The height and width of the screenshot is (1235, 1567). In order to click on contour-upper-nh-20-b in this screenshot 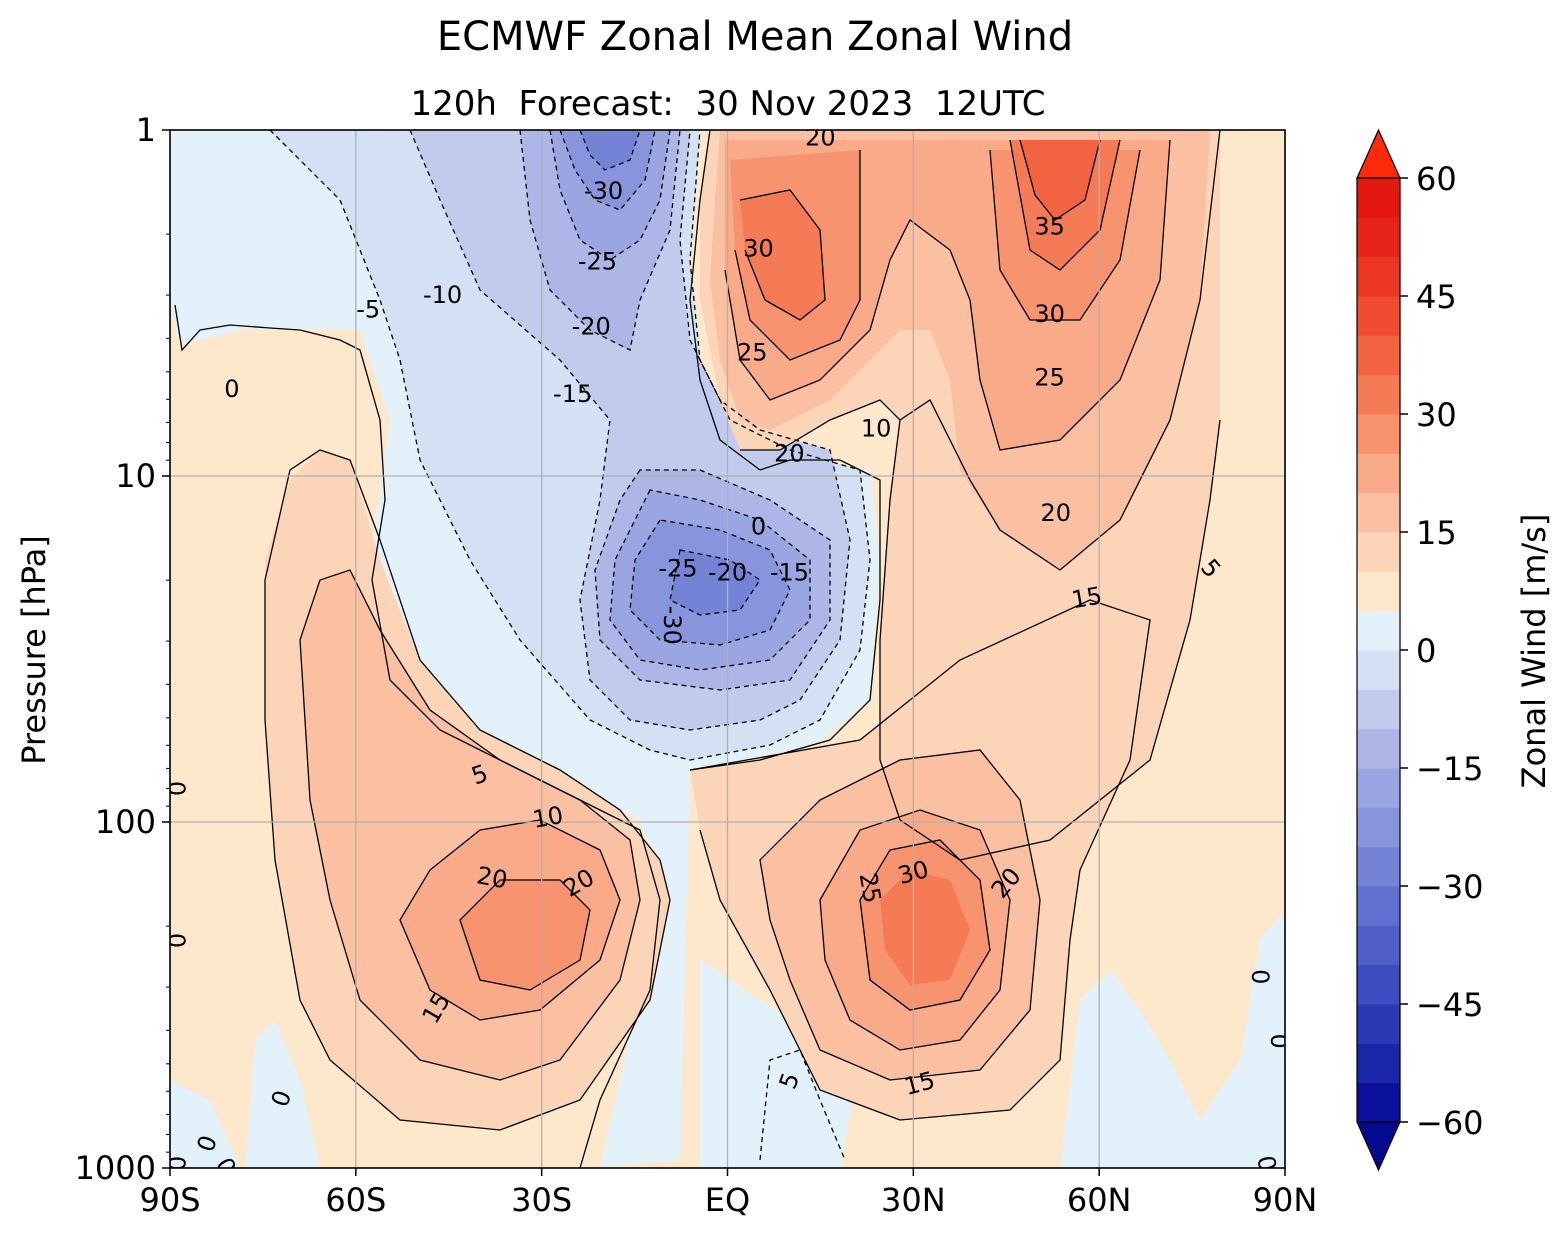, I will do `click(1065, 235)`.